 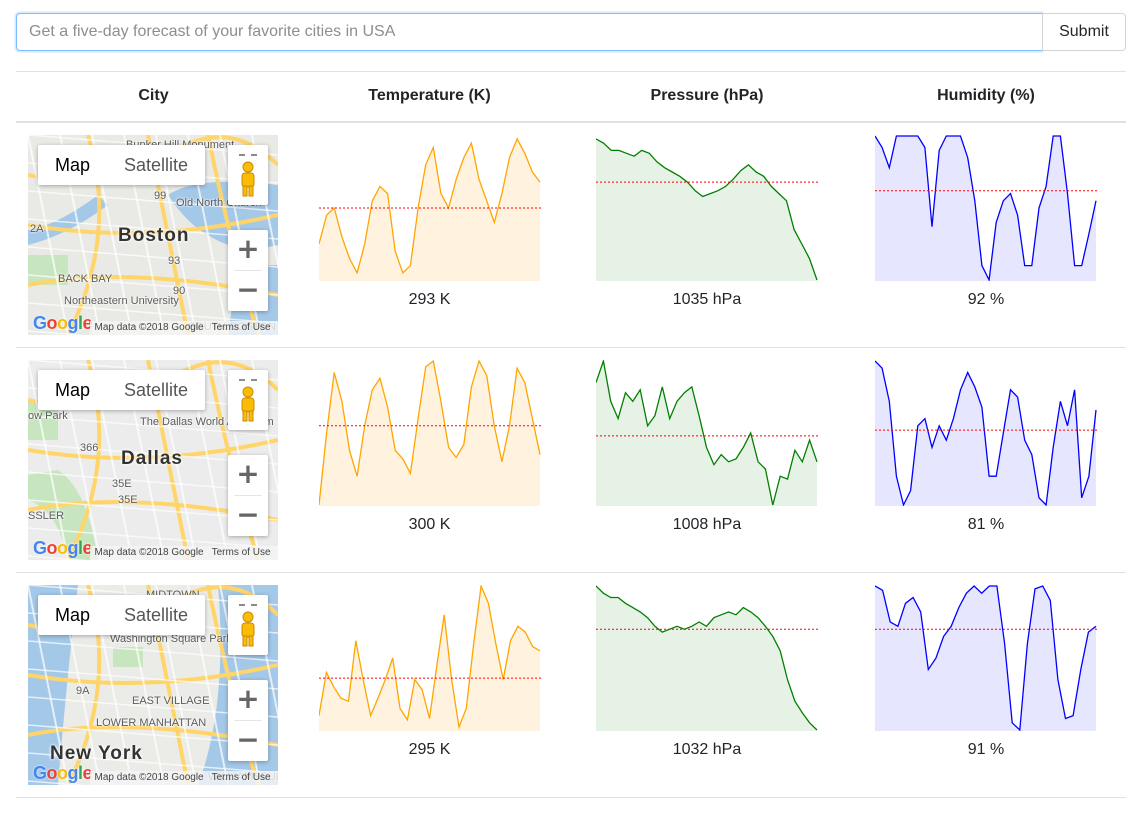 I want to click on map-place-label: 9A, so click(x=83, y=690).